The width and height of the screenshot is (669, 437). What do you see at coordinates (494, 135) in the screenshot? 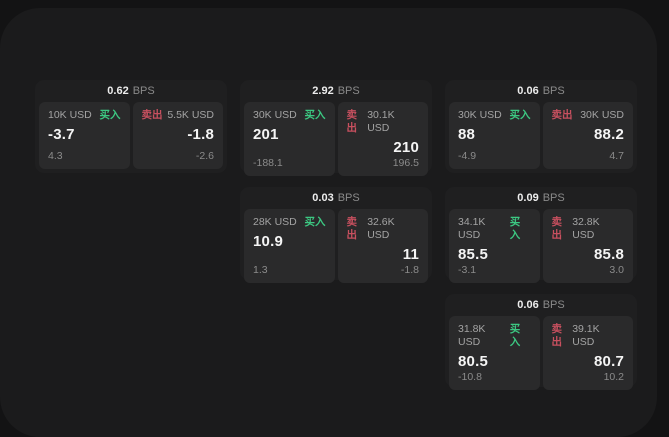
I see `buy-panel: 30K USD 买入 88 -4.9` at bounding box center [494, 135].